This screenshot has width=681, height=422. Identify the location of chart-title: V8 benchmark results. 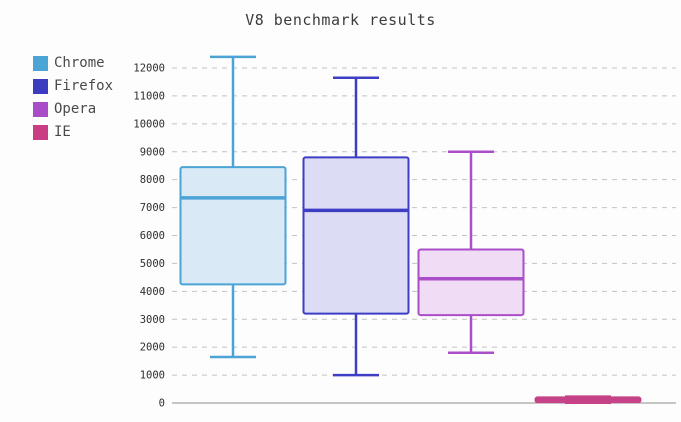
(340, 20).